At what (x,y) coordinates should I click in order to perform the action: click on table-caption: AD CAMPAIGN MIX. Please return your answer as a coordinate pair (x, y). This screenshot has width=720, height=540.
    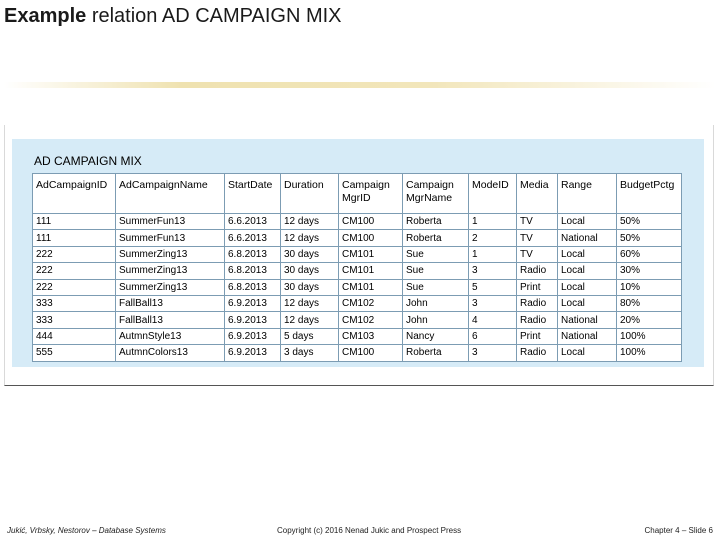
    Looking at the image, I should click on (88, 161).